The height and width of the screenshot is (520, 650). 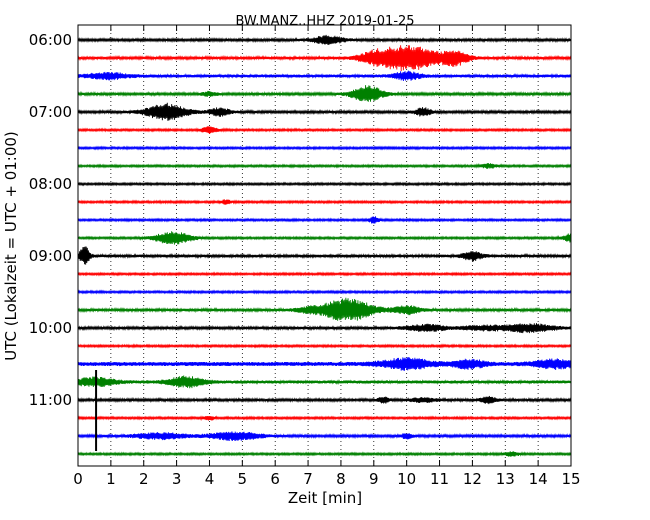 What do you see at coordinates (374, 479) in the screenshot?
I see `x-tick-label: 9` at bounding box center [374, 479].